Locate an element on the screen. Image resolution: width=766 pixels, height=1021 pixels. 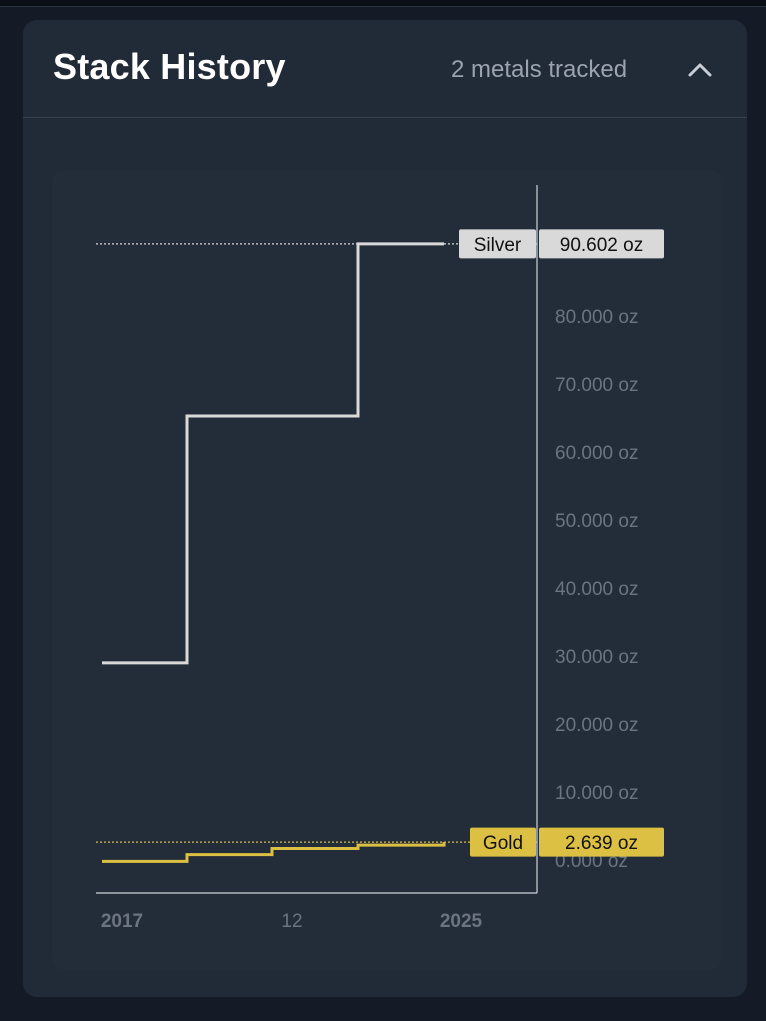
collapse-button is located at coordinates (700, 70).